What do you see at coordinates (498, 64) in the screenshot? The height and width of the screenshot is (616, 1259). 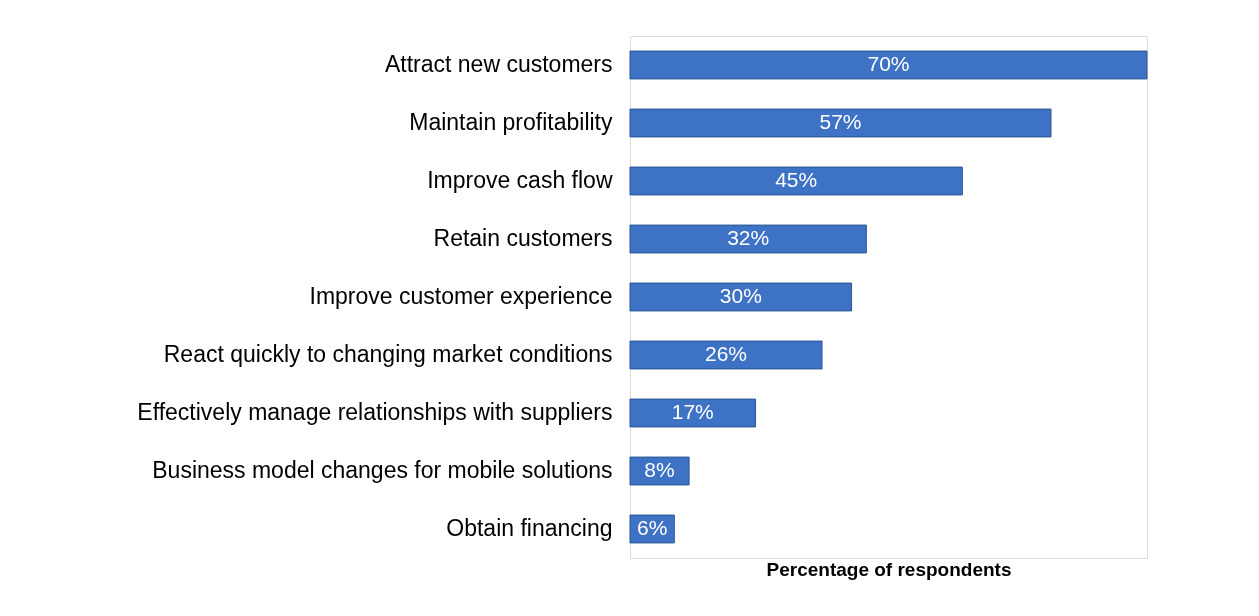 I see `y-tick-label: Attract new customers` at bounding box center [498, 64].